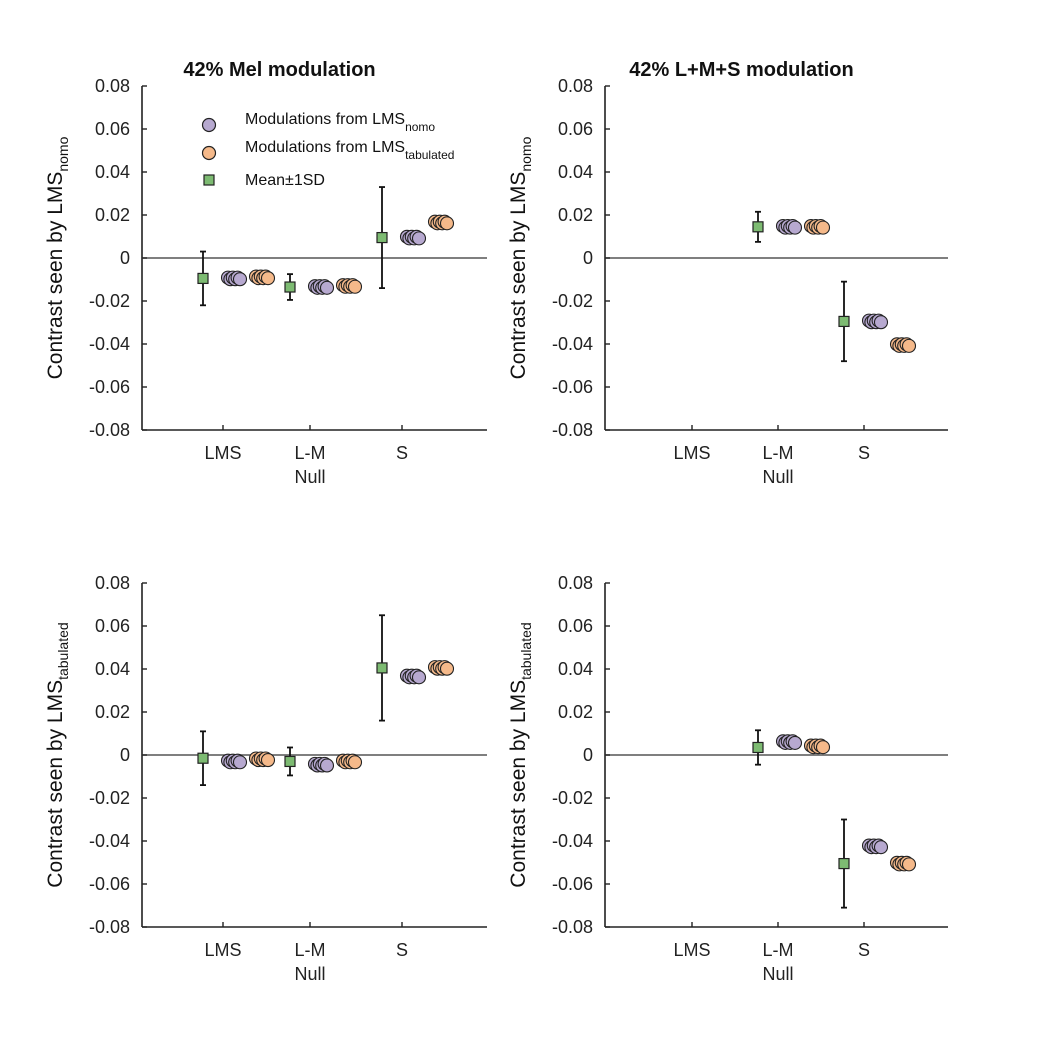  Describe the element at coordinates (279, 70) in the screenshot. I see `panel-title: 42% Mel modulation` at that location.